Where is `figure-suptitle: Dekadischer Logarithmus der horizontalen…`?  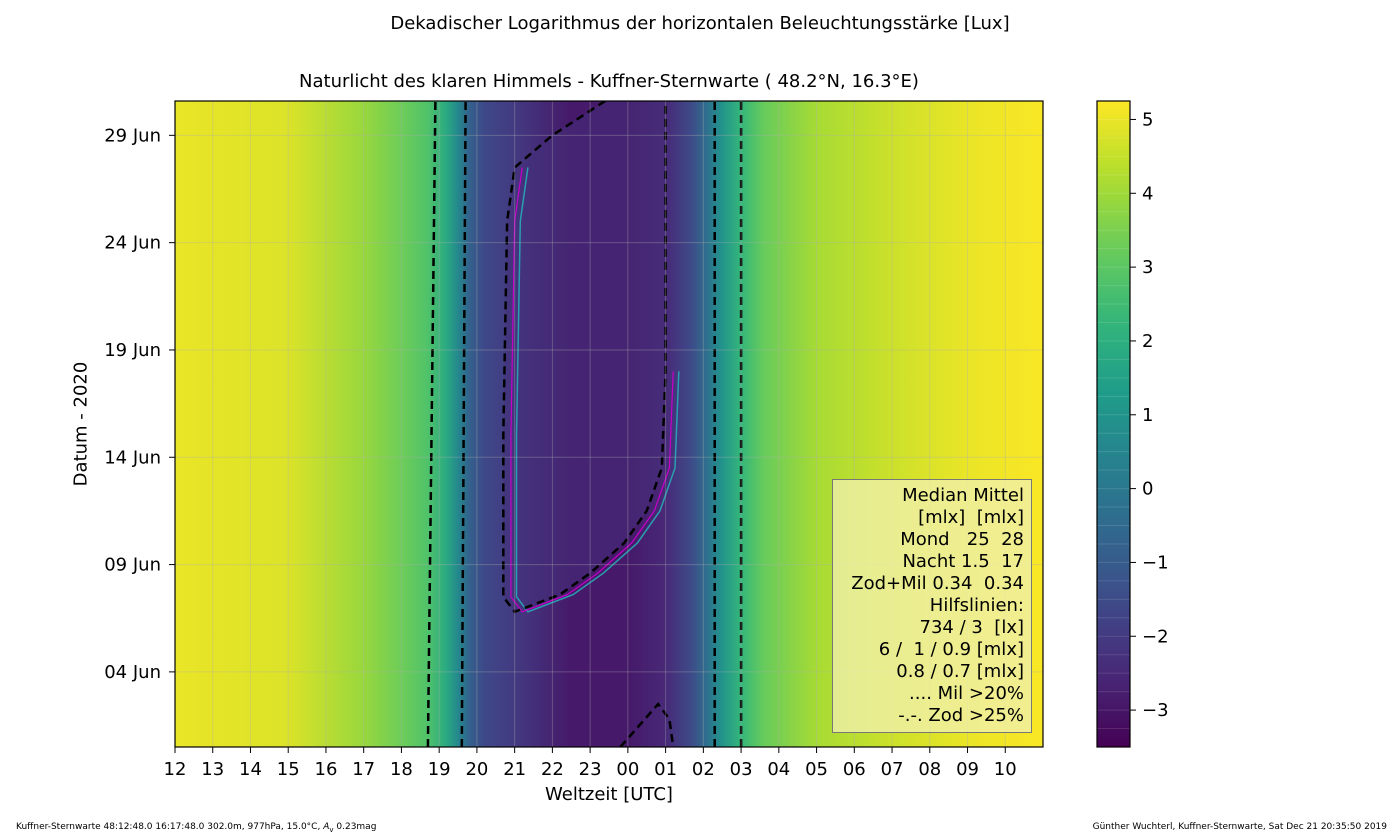 figure-suptitle: Dekadischer Logarithmus der horizontalen… is located at coordinates (700, 23).